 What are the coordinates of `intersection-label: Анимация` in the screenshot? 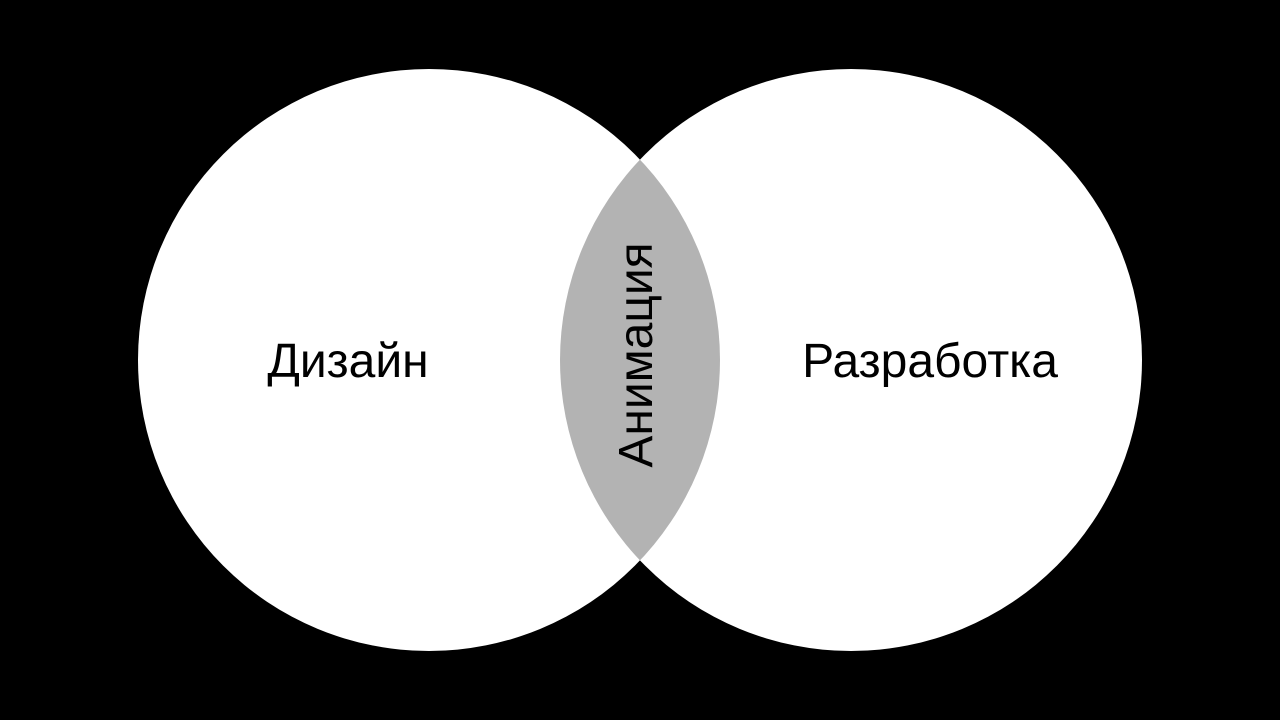 It's located at (636, 355).